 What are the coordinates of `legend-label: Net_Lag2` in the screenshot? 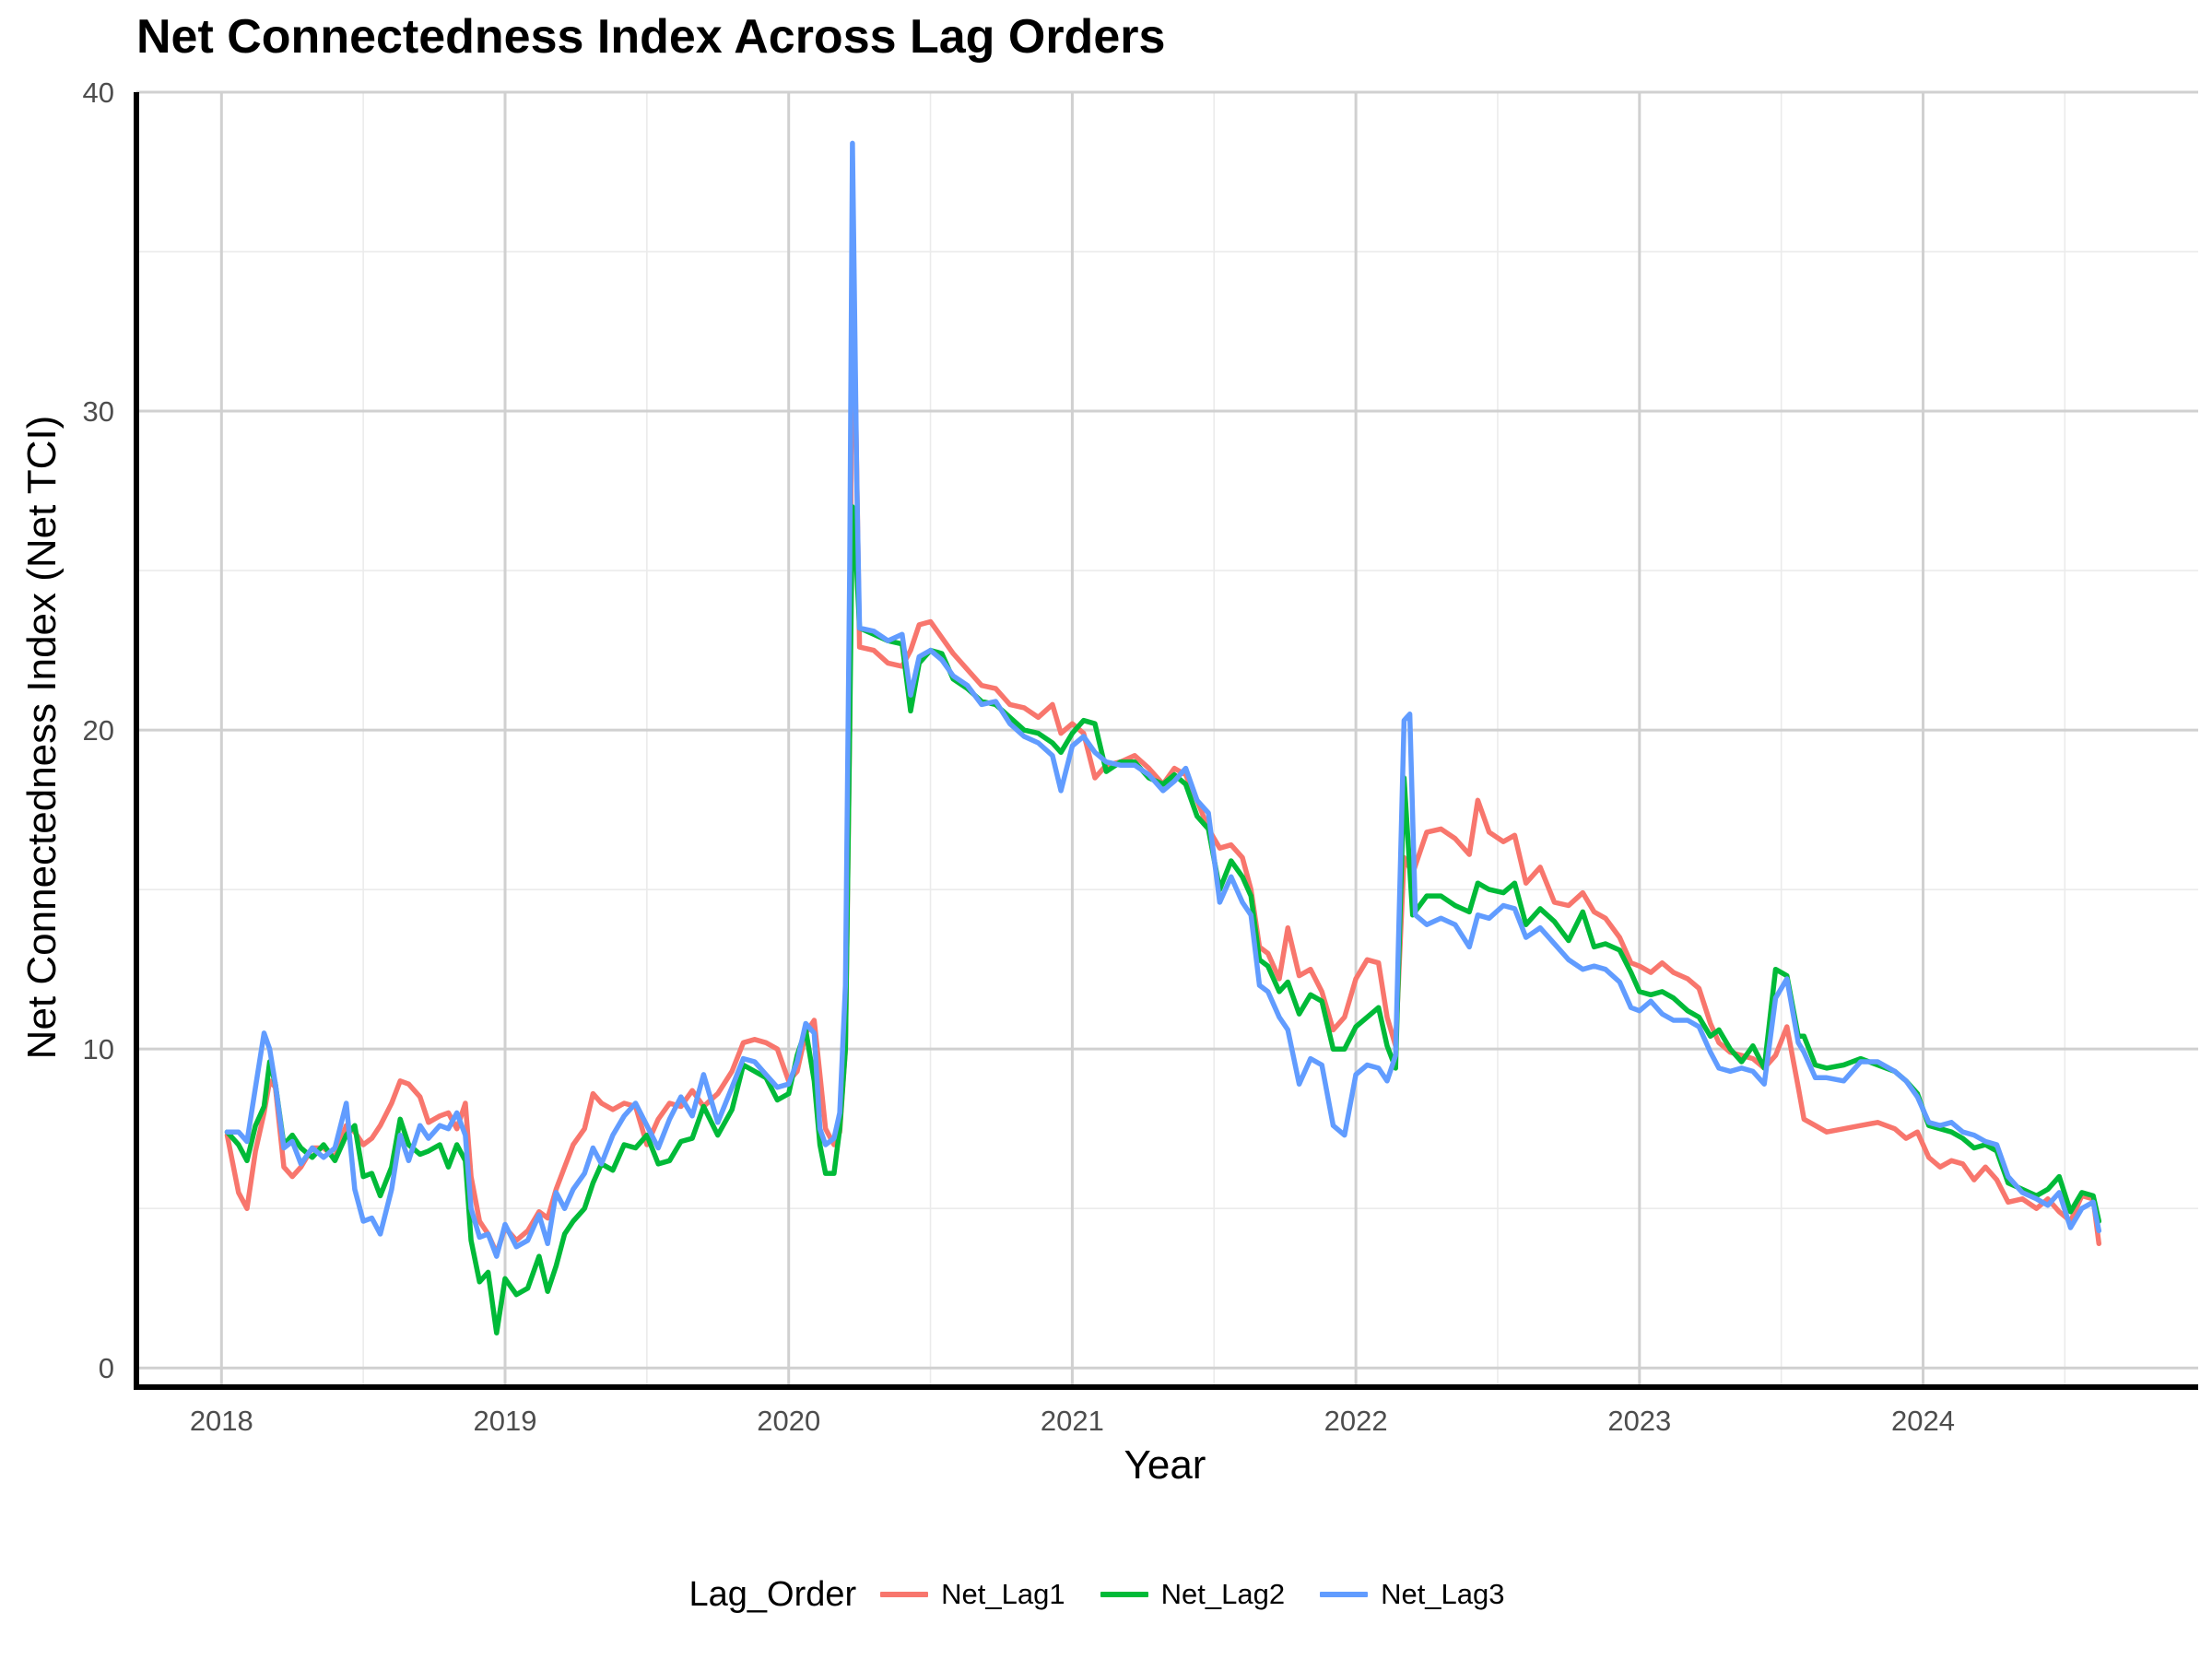 It's located at (1223, 1594).